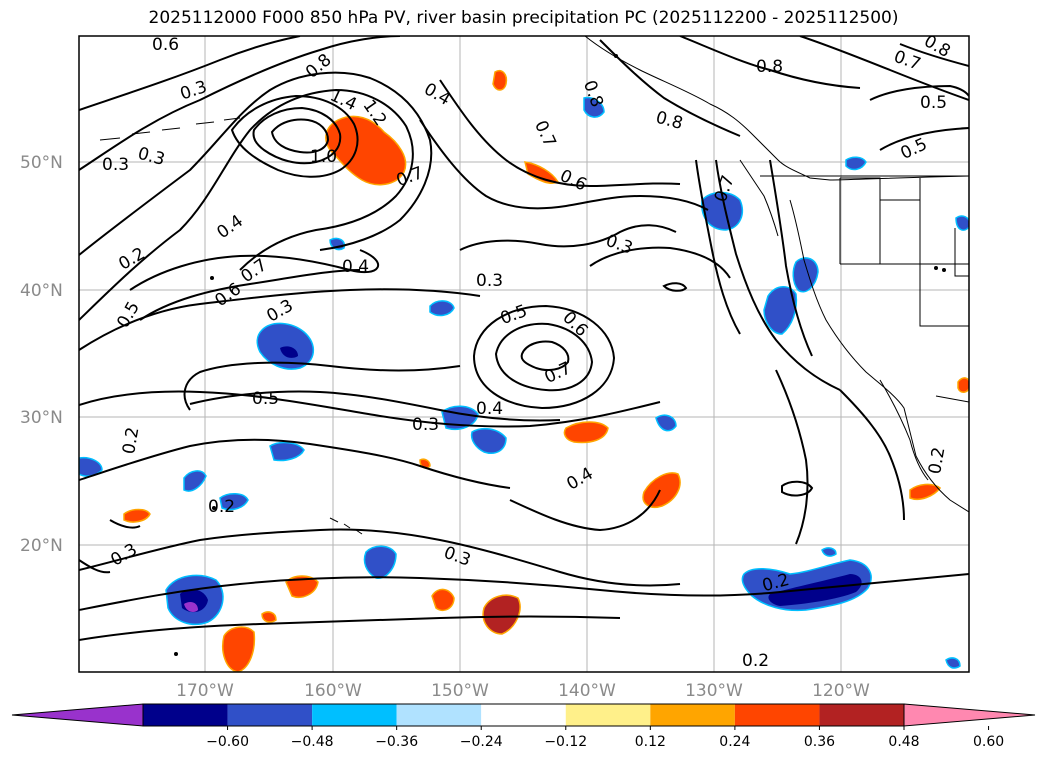 The height and width of the screenshot is (765, 1047). What do you see at coordinates (77, 715) in the screenshot?
I see `colorbar-extend-low` at bounding box center [77, 715].